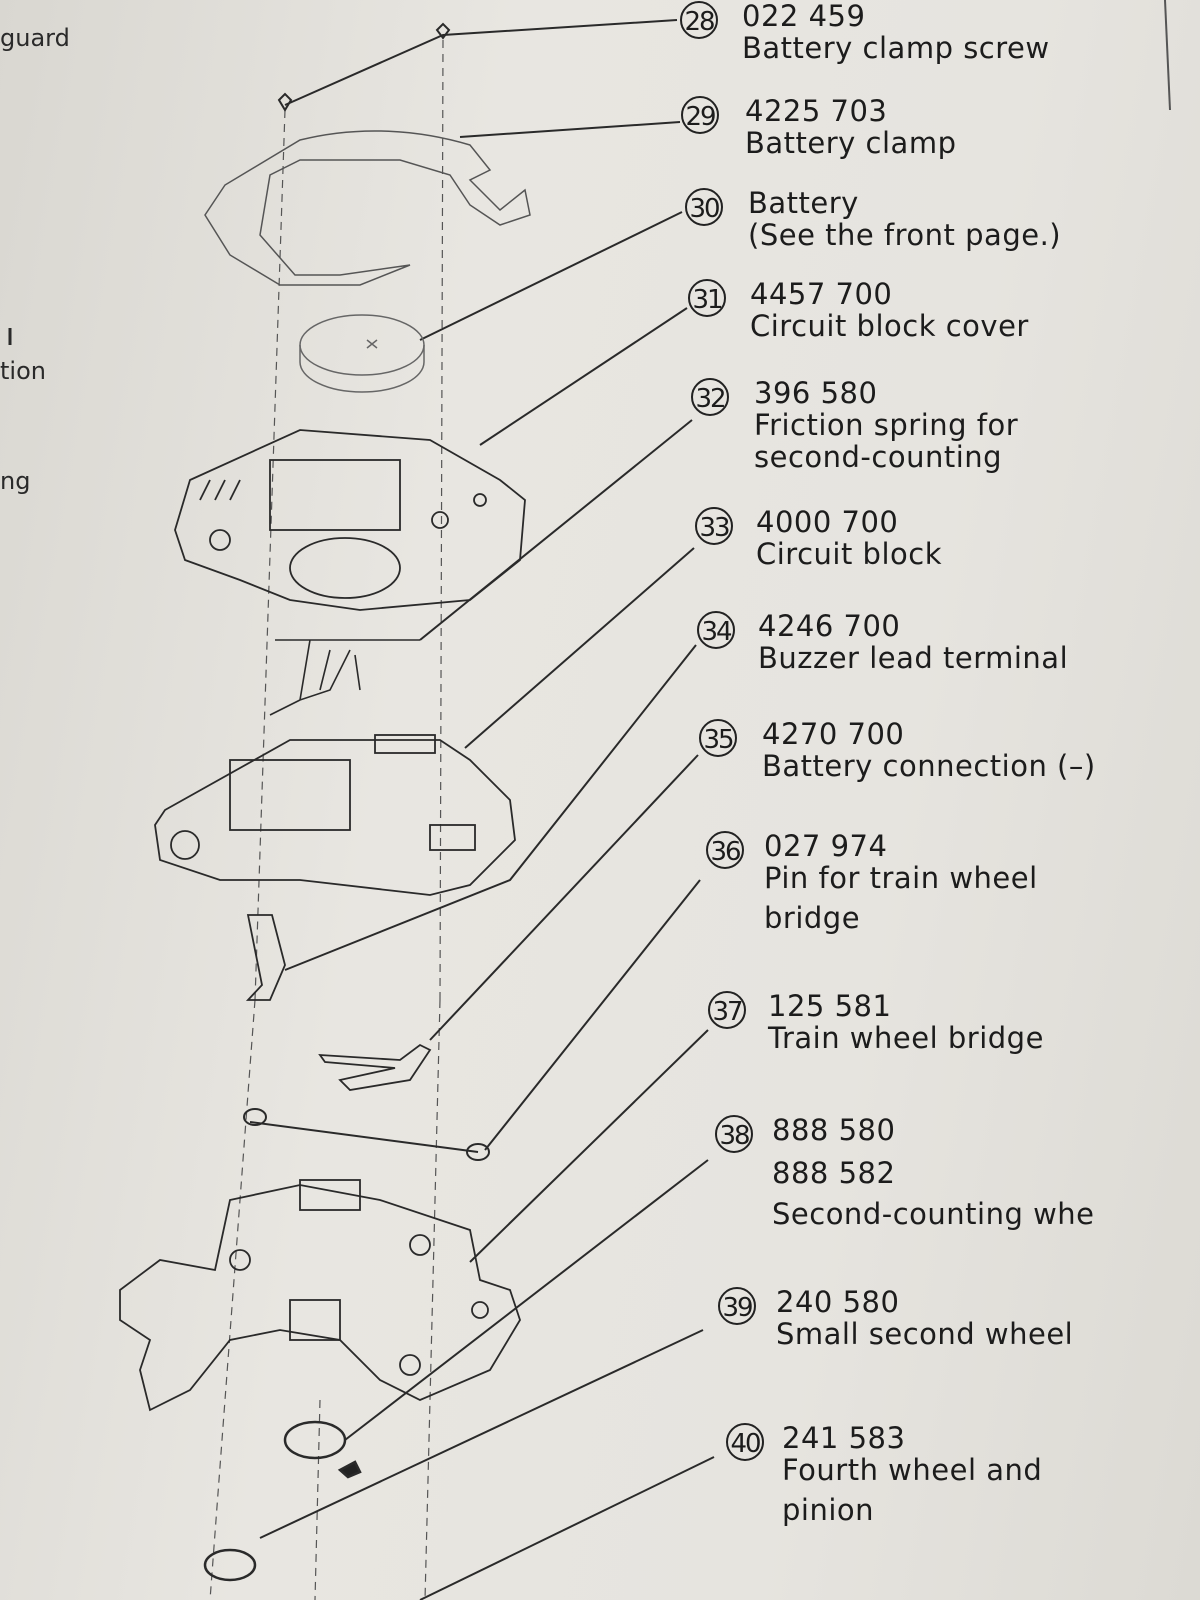 This screenshot has width=1200, height=1600. I want to click on part-name: Battery clamp, so click(851, 143).